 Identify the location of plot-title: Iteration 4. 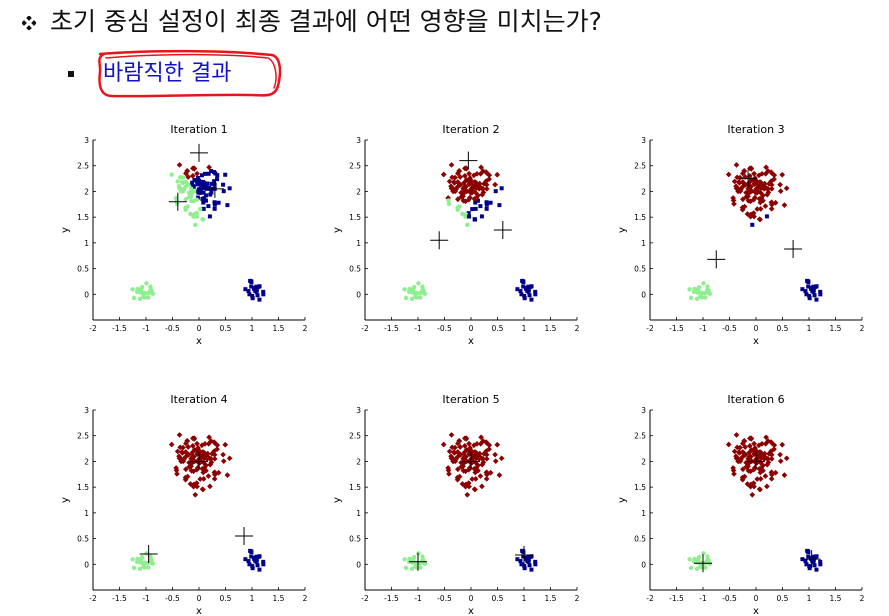
(198, 399).